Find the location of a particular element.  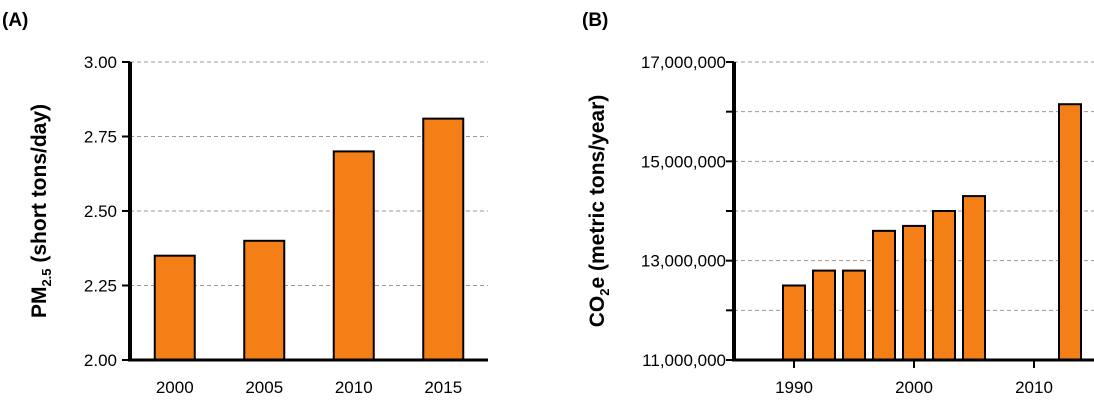

panel-b-ylabel-rest: e (metric tons/year) is located at coordinates (597, 192).